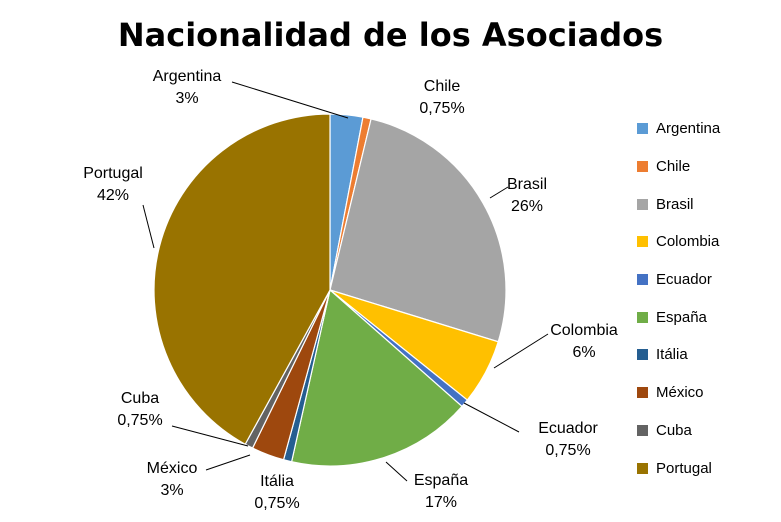 The width and height of the screenshot is (781, 522). Describe the element at coordinates (396, 471) in the screenshot. I see `leader-line-españa` at that location.